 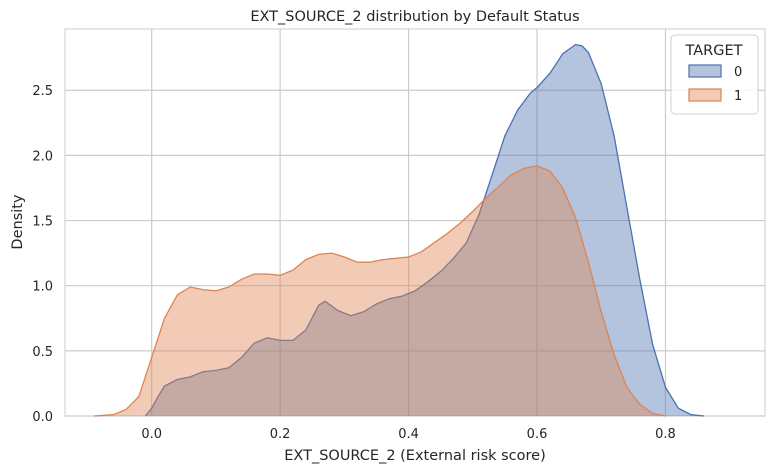 I want to click on y-axis-ticks: 0.0 0.5 1.0 1.5 2.0 2.5, so click(x=42, y=254).